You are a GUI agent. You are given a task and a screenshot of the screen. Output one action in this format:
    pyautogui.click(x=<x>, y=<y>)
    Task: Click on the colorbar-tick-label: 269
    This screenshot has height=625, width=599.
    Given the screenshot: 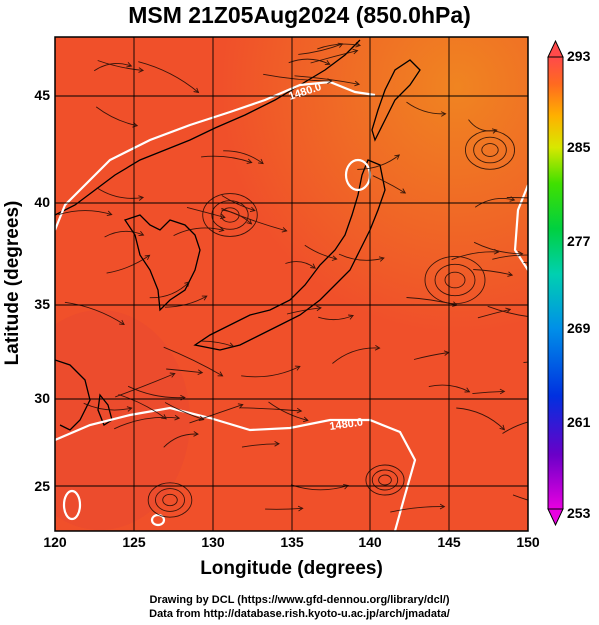 What is the action you would take?
    pyautogui.click(x=579, y=328)
    